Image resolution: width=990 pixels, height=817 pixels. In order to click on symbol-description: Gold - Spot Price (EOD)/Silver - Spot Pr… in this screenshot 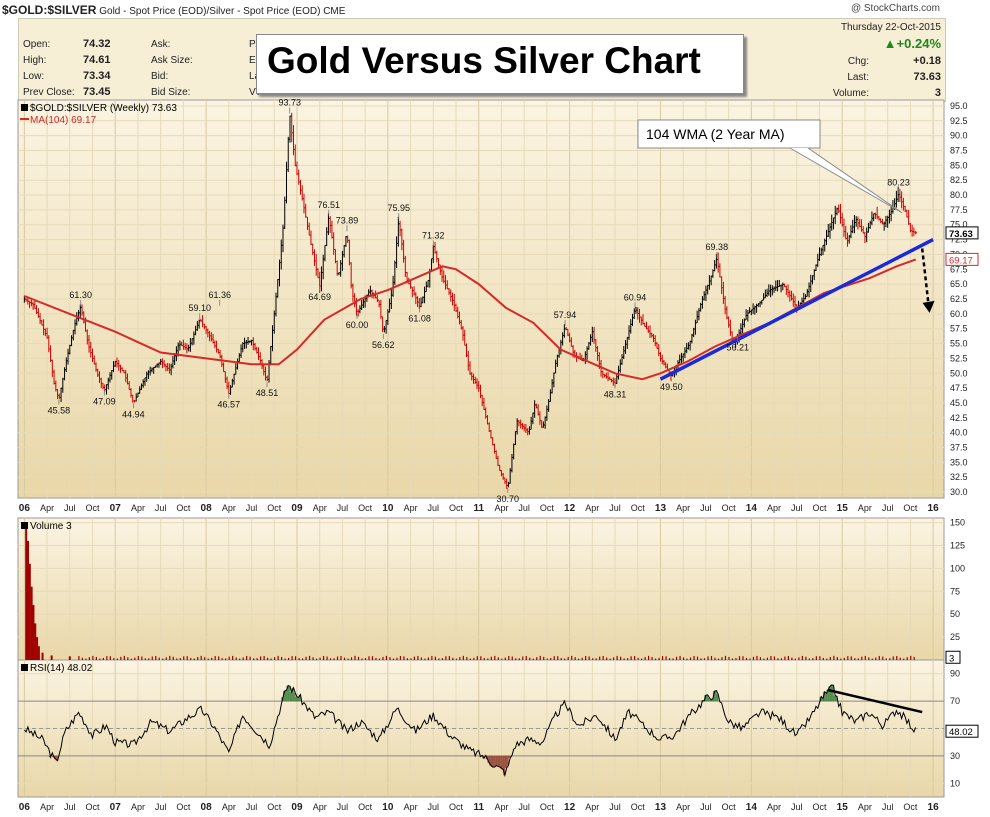, I will do `click(210, 11)`.